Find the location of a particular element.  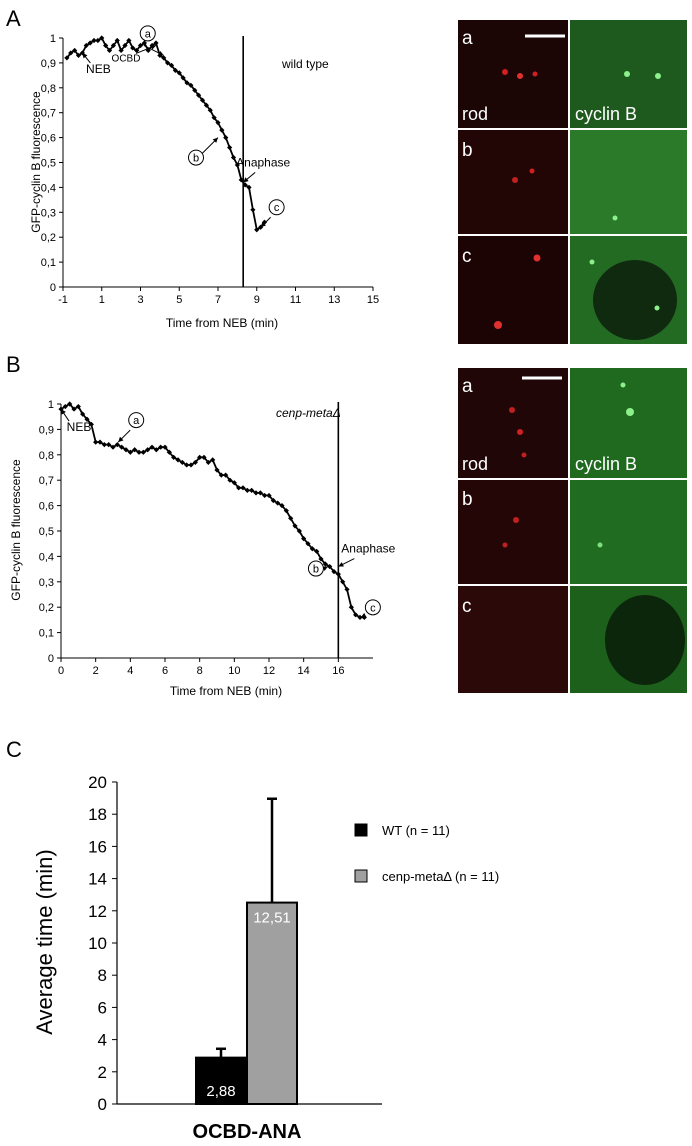

b-annotation-circle is located at coordinates (372, 607).